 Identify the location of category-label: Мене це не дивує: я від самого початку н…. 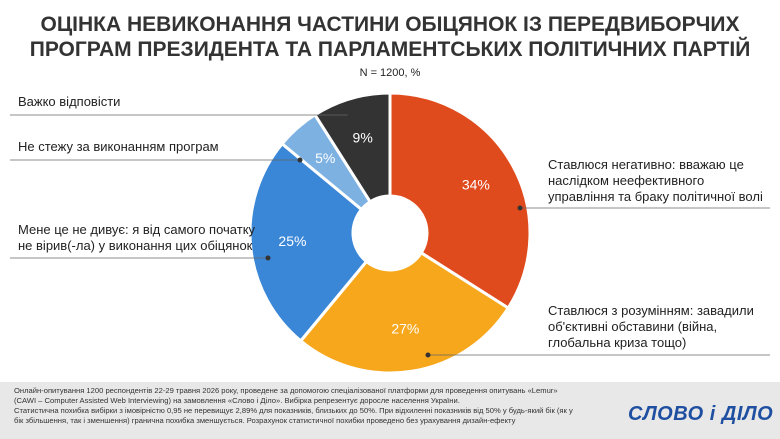
(137, 237).